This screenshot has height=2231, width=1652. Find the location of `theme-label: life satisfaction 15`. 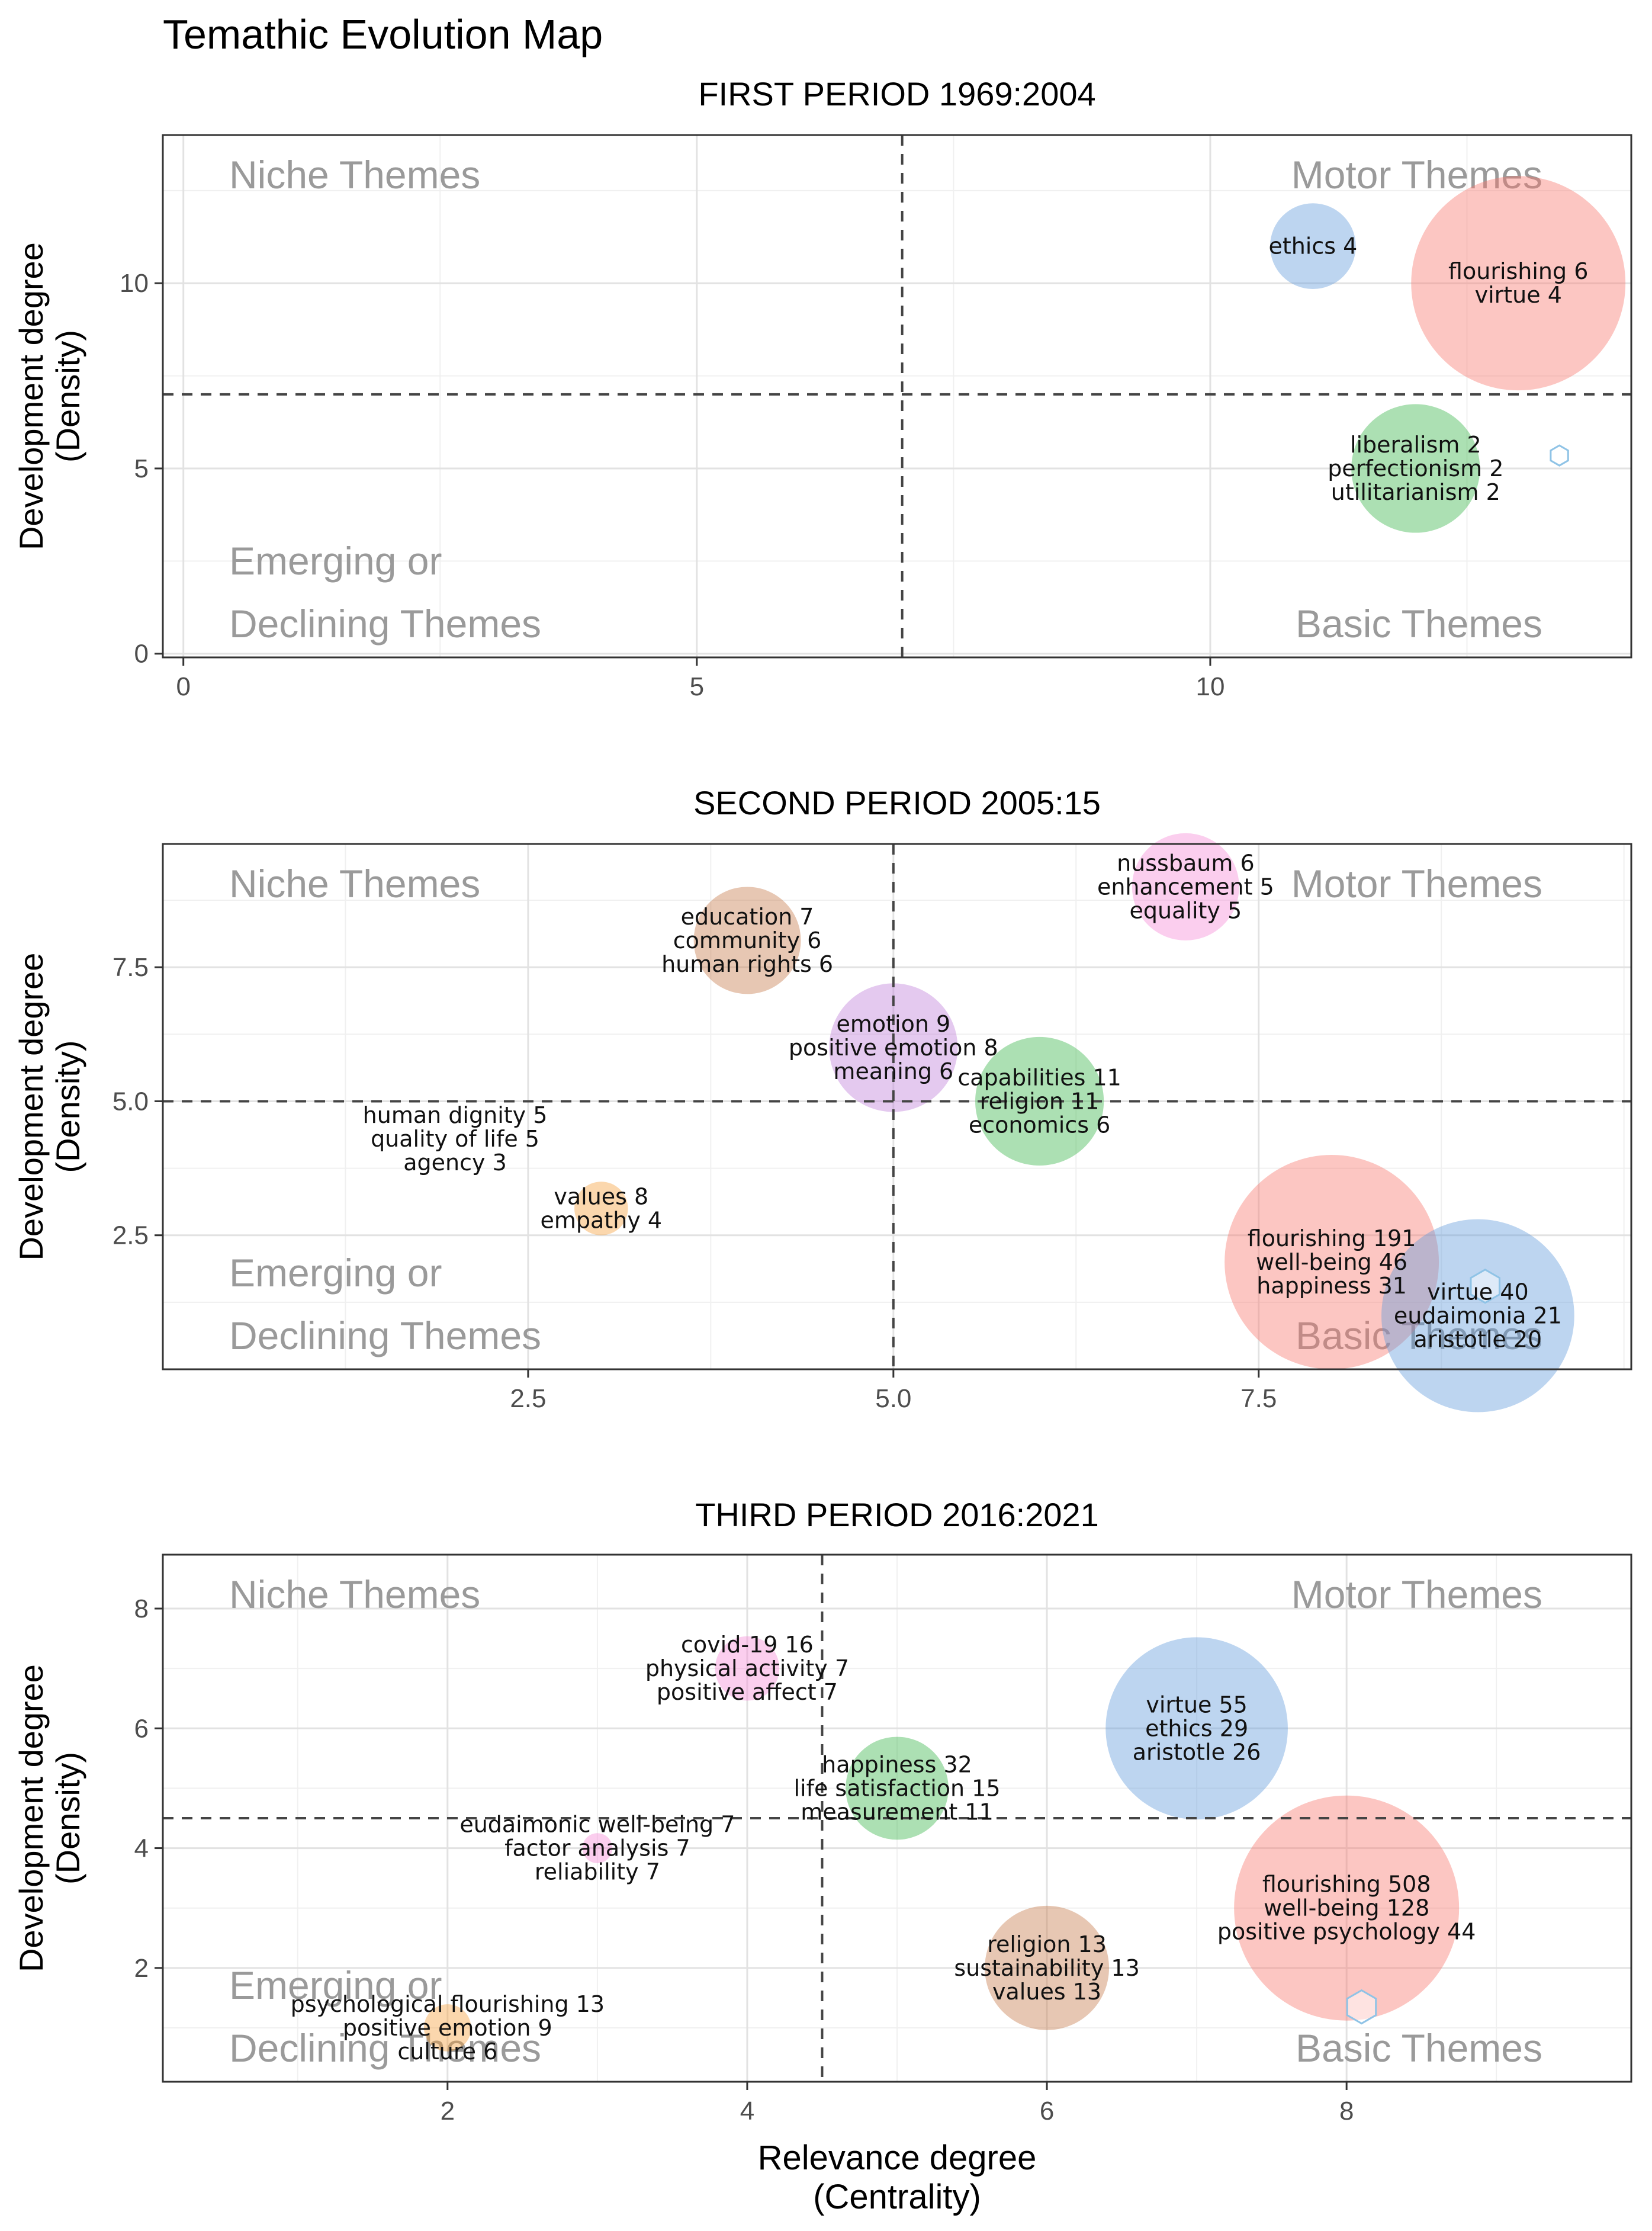

theme-label: life satisfaction 15 is located at coordinates (896, 1788).